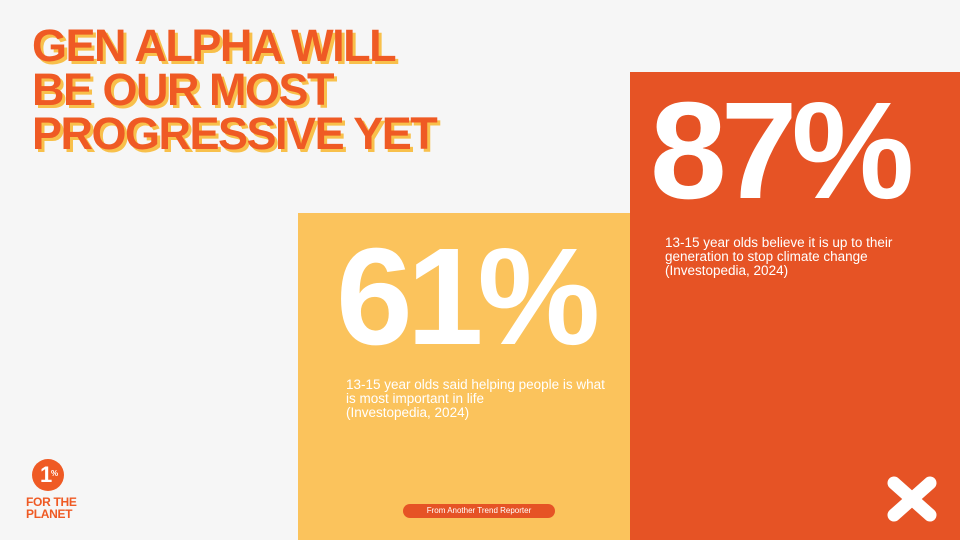 The height and width of the screenshot is (540, 960). I want to click on title-line: BE OUR MOST, so click(183, 89).